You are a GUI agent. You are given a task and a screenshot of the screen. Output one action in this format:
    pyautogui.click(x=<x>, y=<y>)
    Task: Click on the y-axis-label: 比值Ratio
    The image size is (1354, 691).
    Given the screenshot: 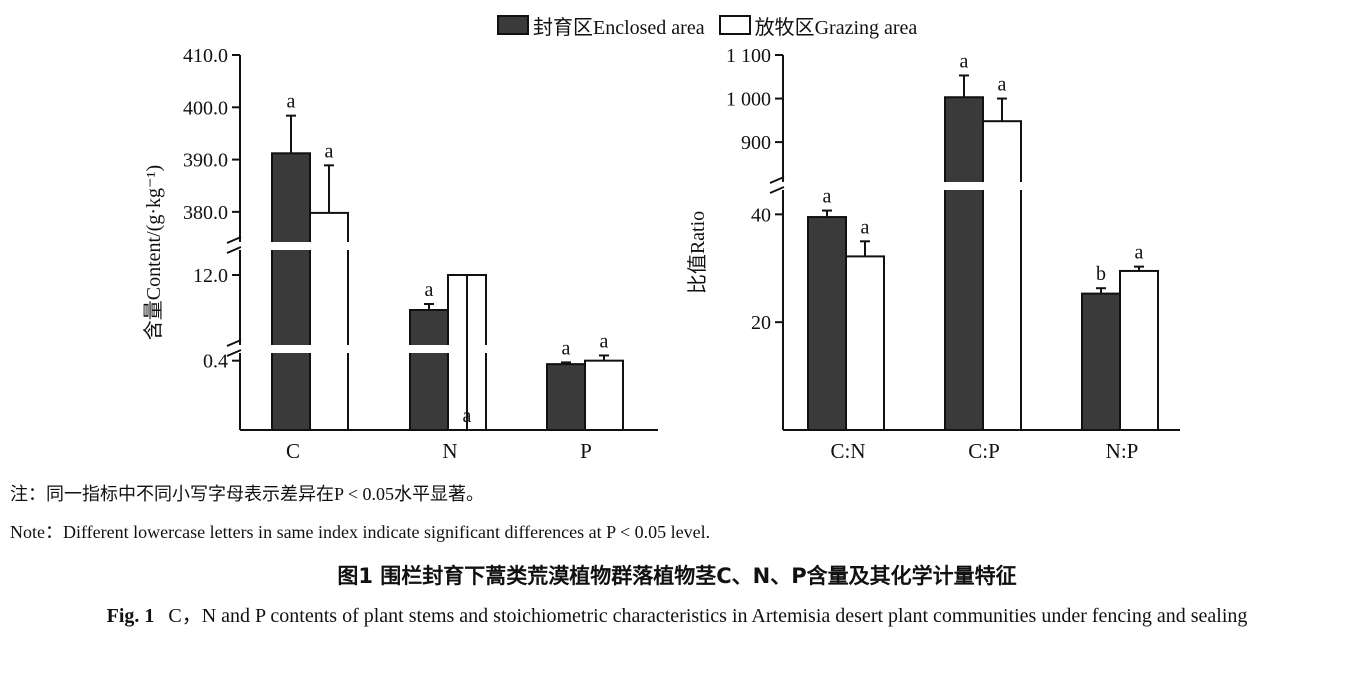 What is the action you would take?
    pyautogui.click(x=697, y=252)
    